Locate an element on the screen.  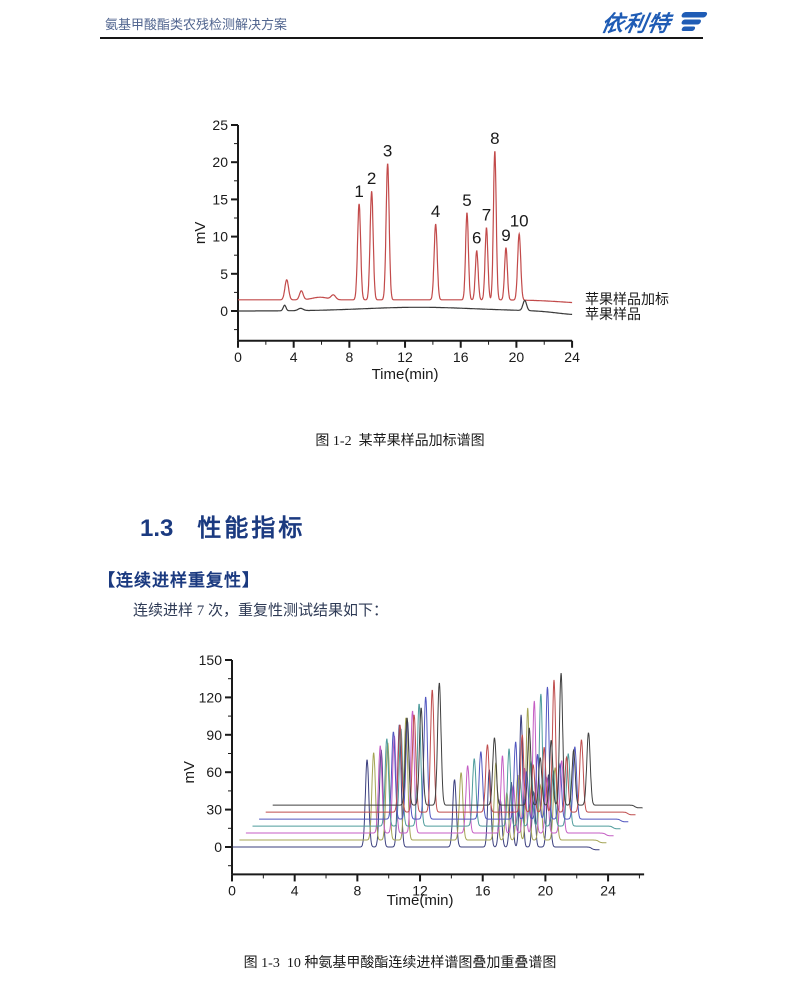
svg-text: 9 is located at coordinates (505, 235).